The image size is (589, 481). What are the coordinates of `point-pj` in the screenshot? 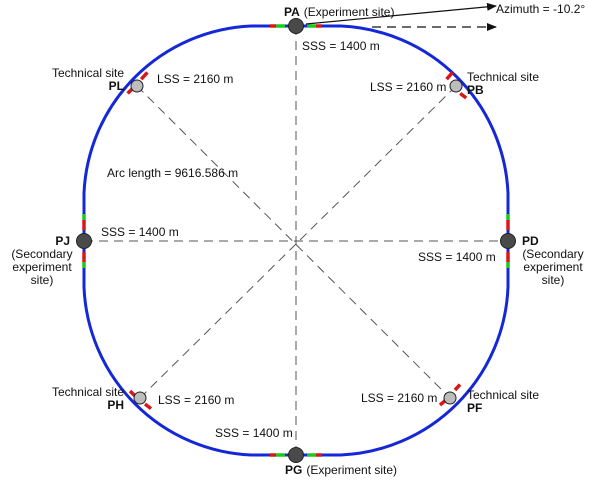 It's located at (84, 241).